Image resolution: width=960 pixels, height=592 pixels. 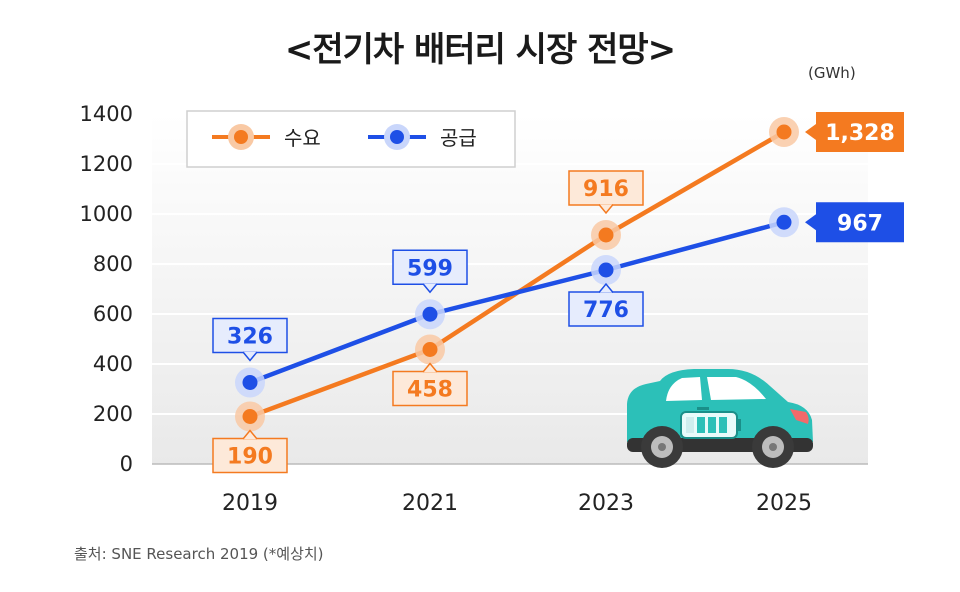 I want to click on chart-title: <전기차 배터리 시장 전망>, so click(x=480, y=50).